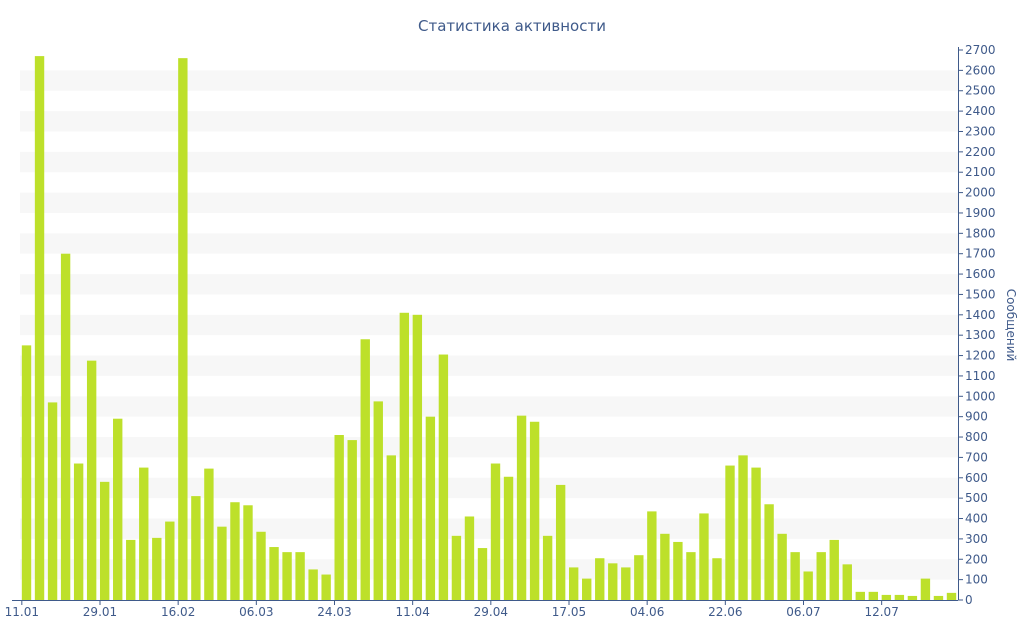 The width and height of the screenshot is (1024, 640). I want to click on y-tick-label: 0, so click(969, 600).